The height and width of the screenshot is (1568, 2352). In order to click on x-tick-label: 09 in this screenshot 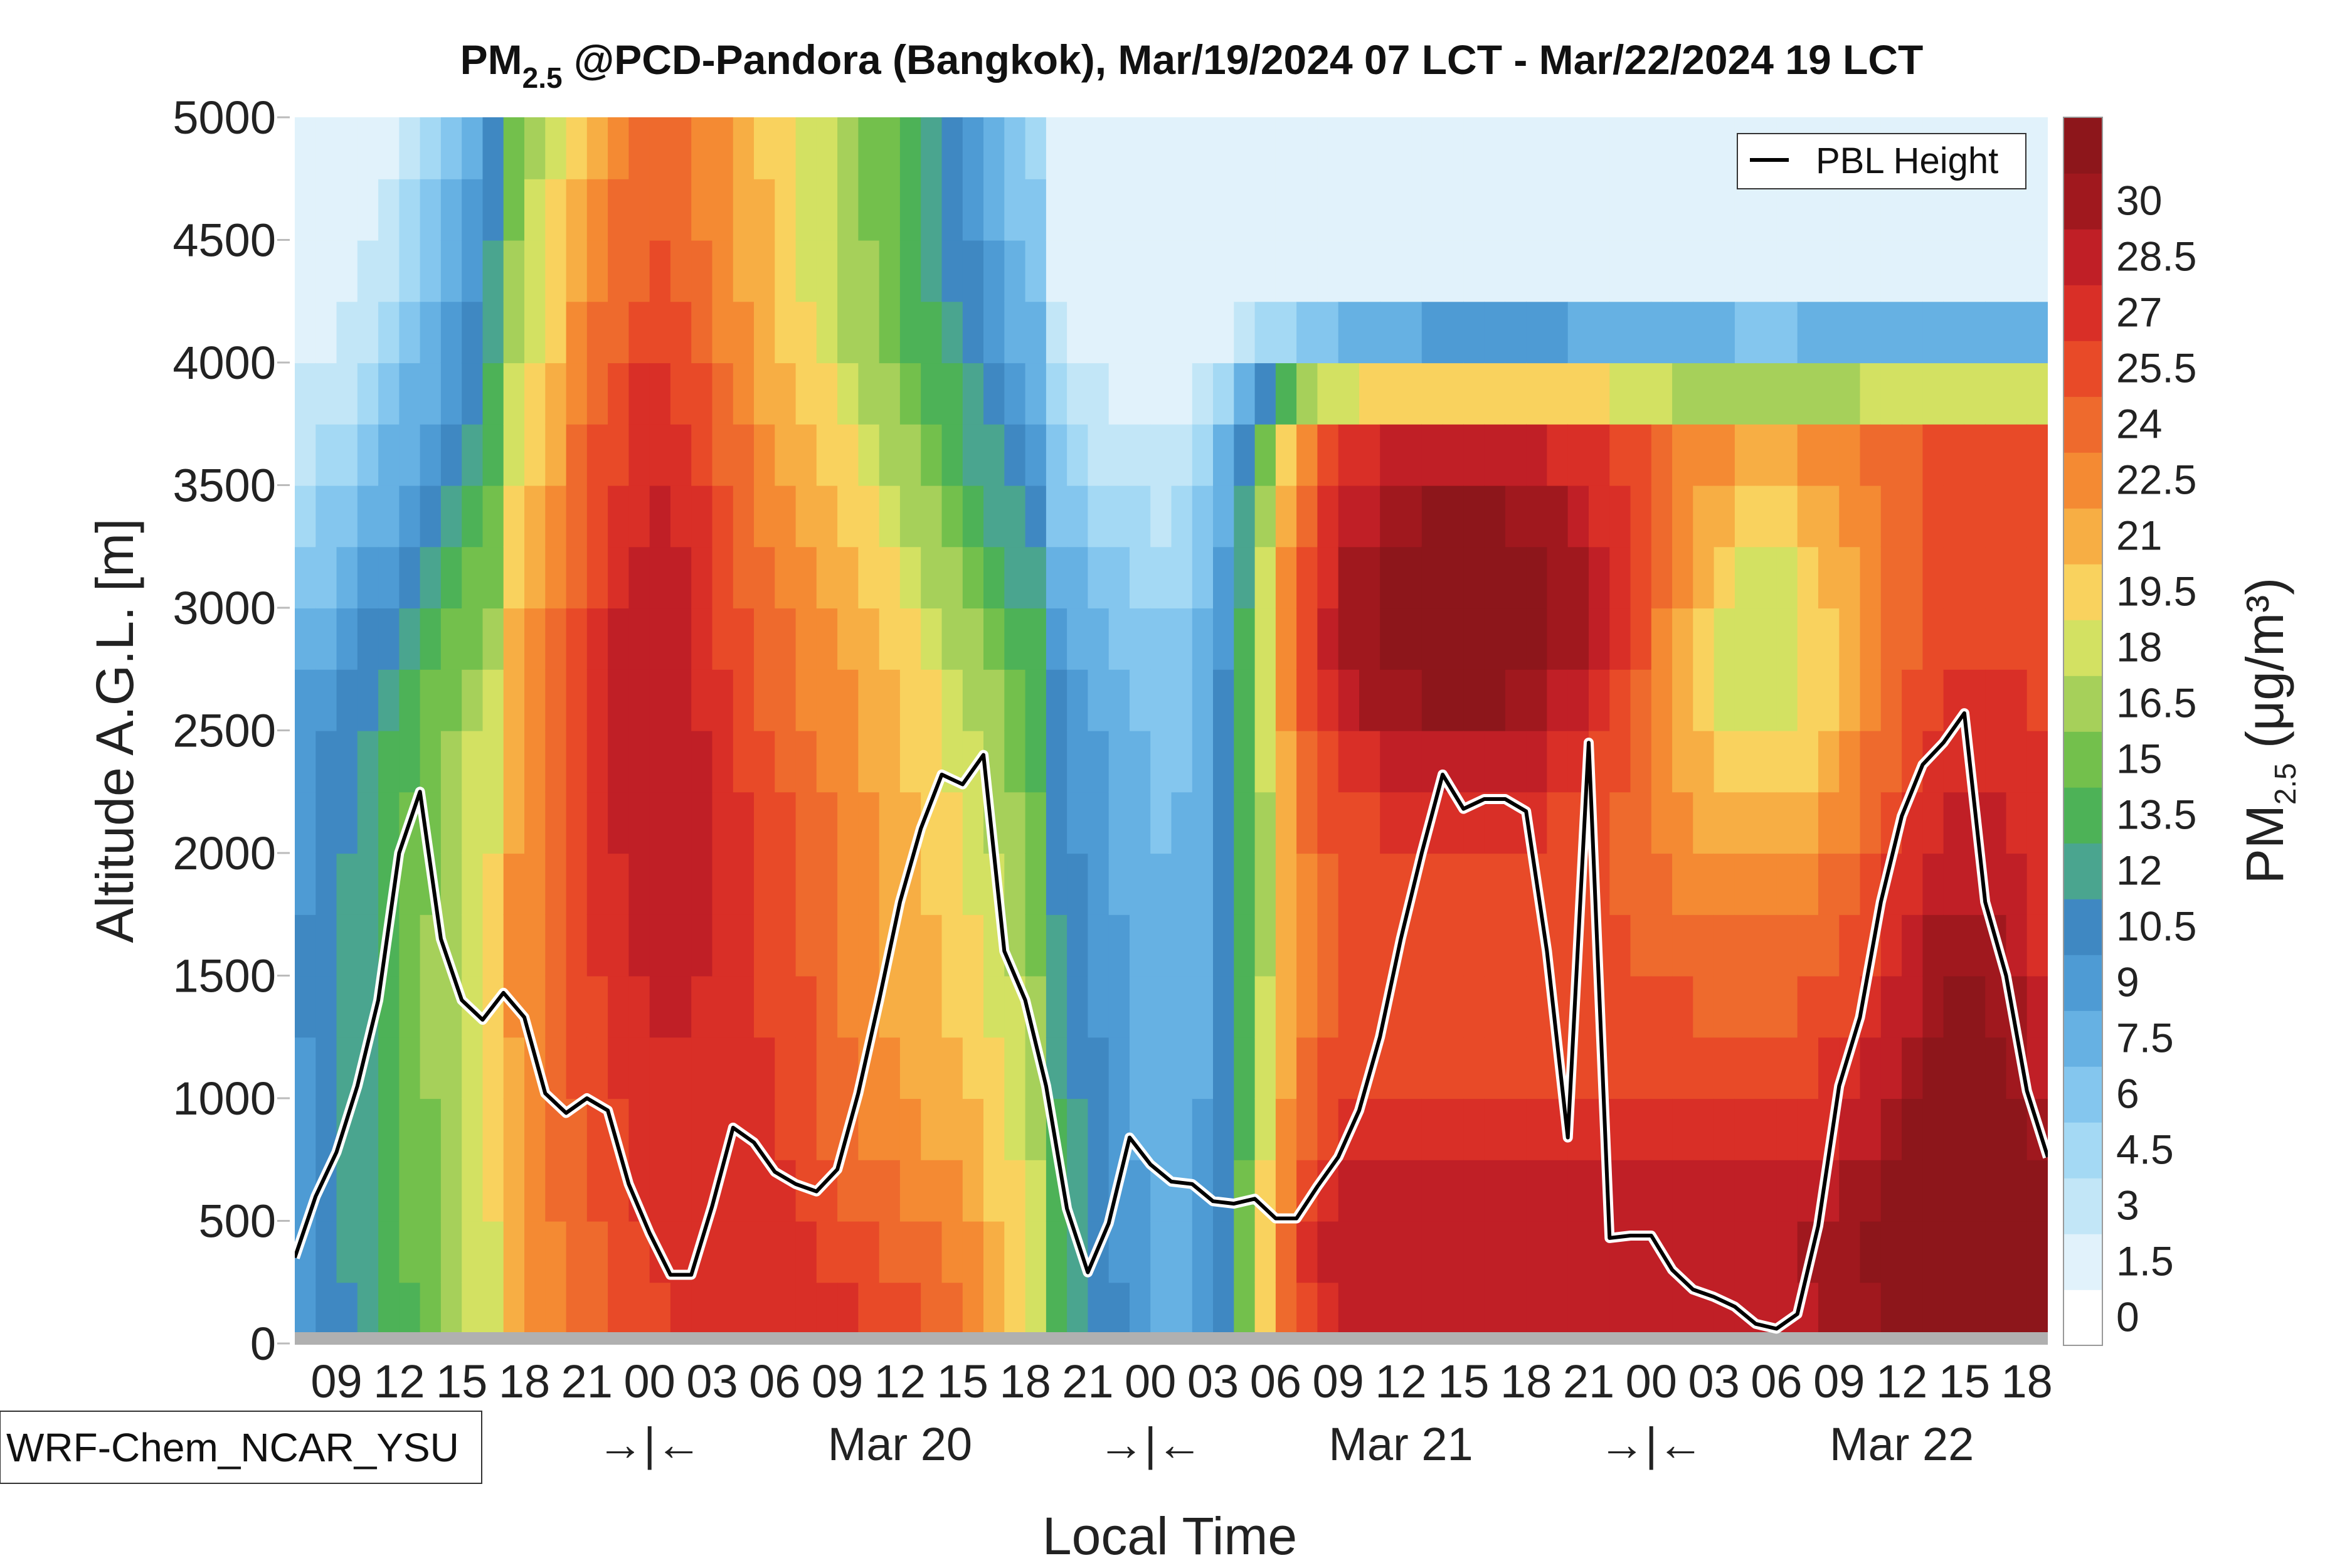, I will do `click(837, 1381)`.